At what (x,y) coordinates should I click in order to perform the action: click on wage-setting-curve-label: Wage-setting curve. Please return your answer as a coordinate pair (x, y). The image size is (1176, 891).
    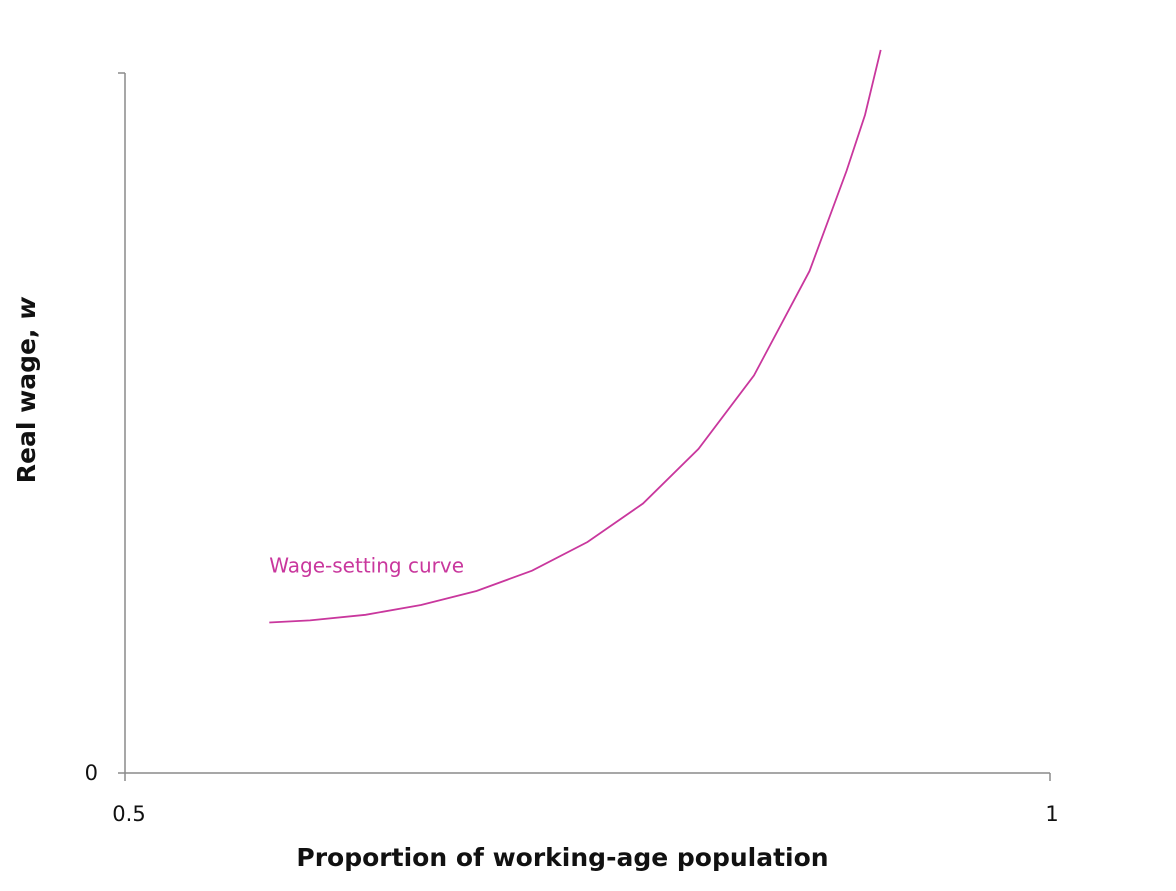
    Looking at the image, I should click on (366, 566).